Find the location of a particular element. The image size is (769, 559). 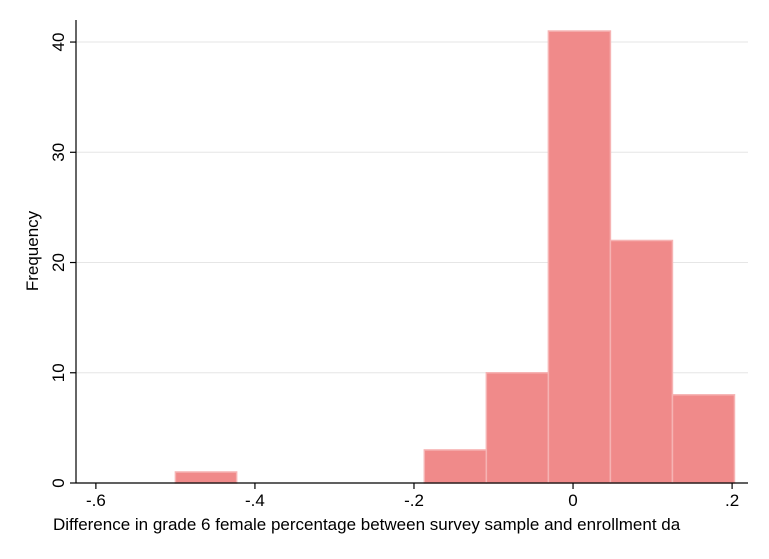

y-axis-ticks: 0 10 20 30 40 is located at coordinates (62, 260).